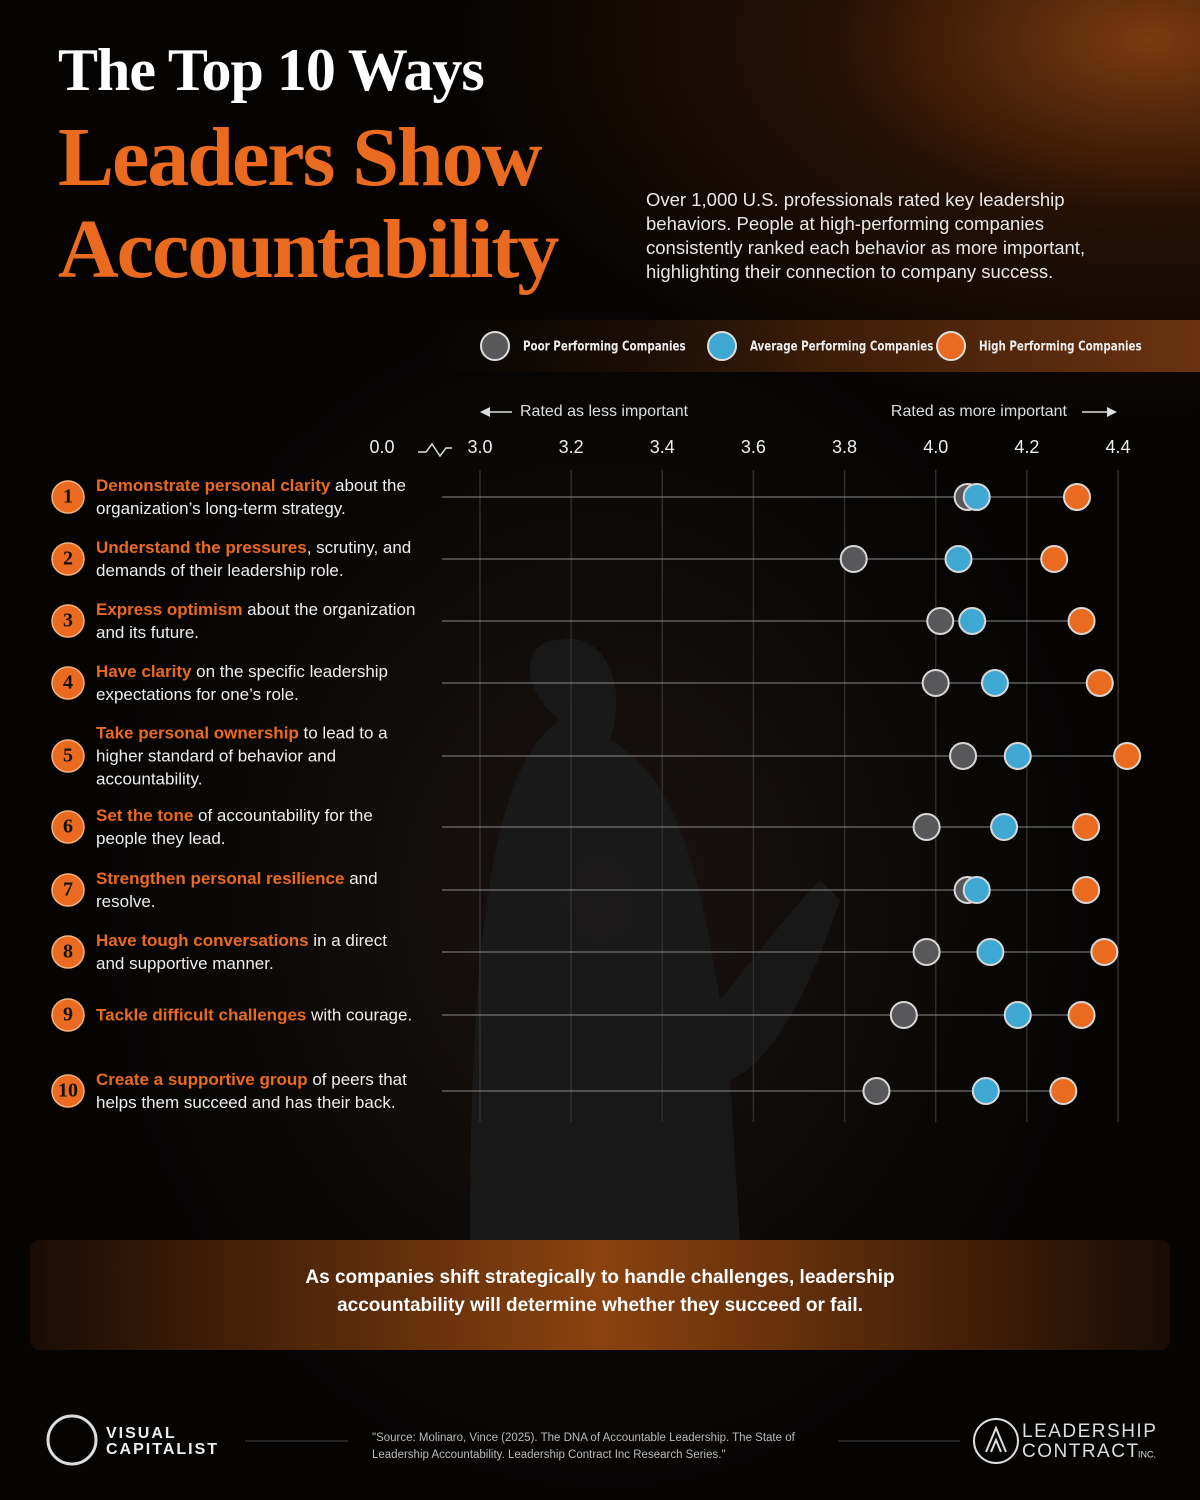  Describe the element at coordinates (479, 447) in the screenshot. I see `x-tick-label: 3.0` at that location.